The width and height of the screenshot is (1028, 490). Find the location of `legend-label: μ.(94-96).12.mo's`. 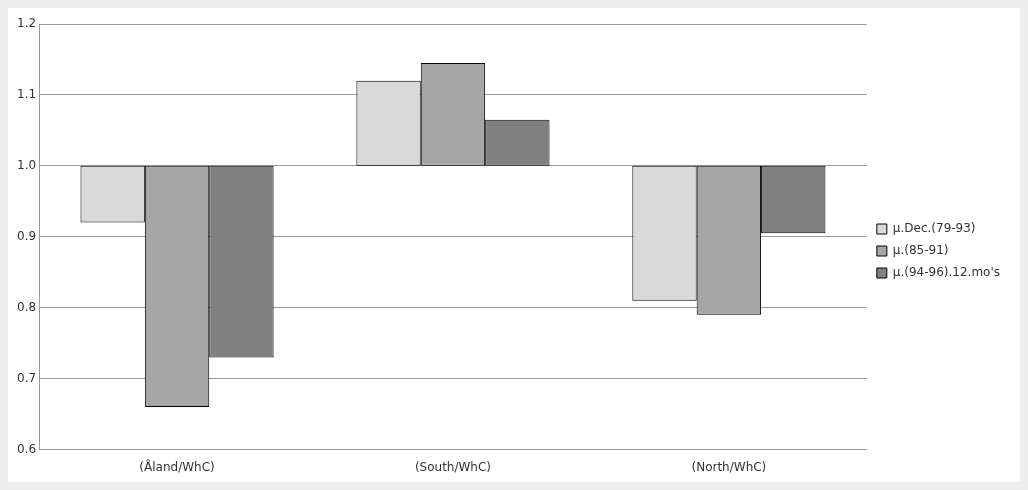

legend-label: μ.(94-96).12.mo's is located at coordinates (946, 272).